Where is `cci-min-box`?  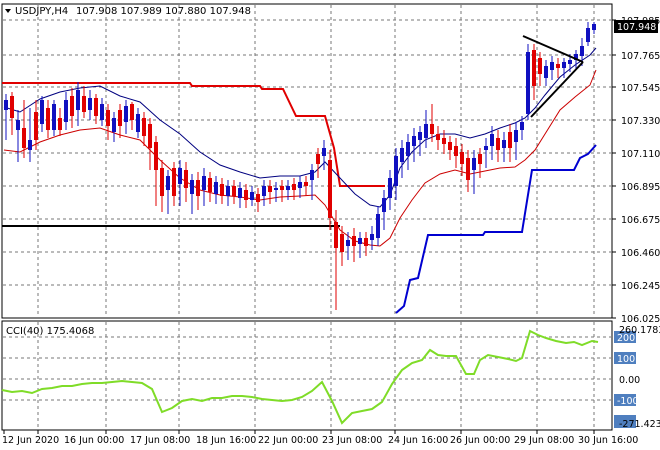 cci-min-box is located at coordinates (625, 421).